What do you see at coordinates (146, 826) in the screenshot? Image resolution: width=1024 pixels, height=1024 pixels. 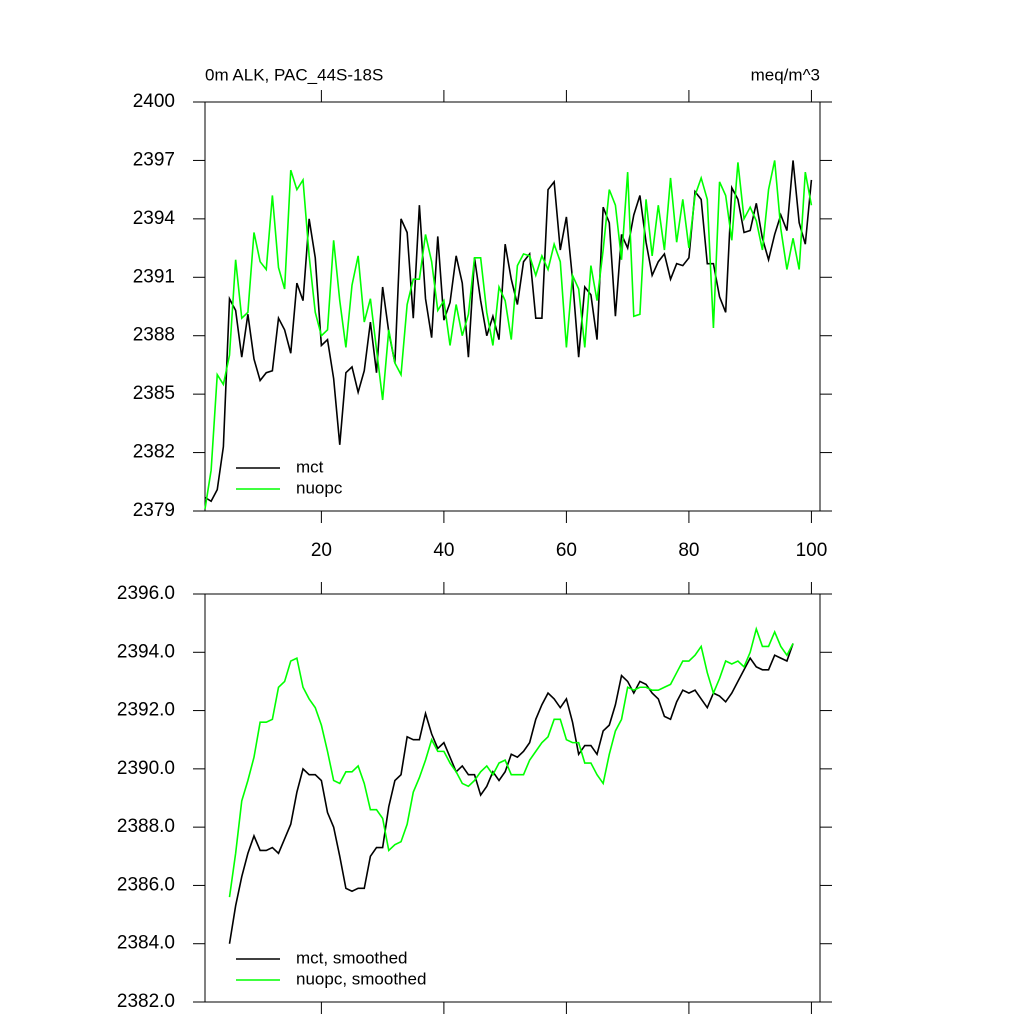 I see `y-tick-label: 2388.0` at bounding box center [146, 826].